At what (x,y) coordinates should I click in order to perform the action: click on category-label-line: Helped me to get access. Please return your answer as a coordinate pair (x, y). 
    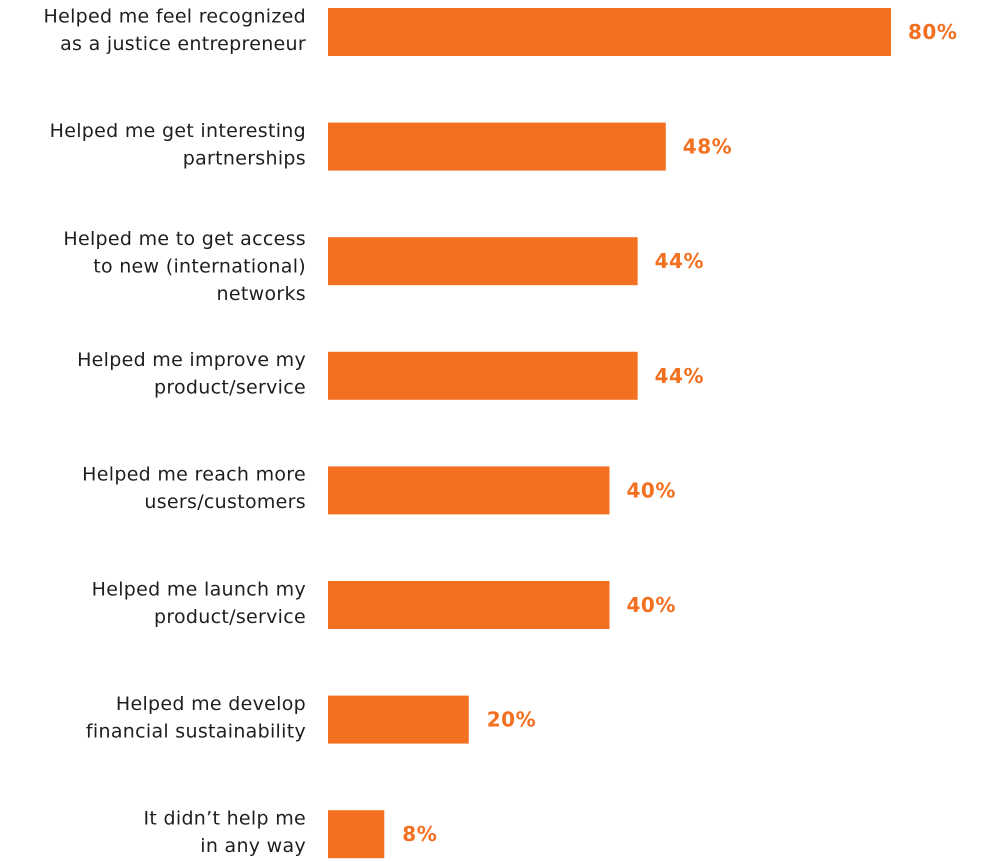
    Looking at the image, I should click on (184, 239).